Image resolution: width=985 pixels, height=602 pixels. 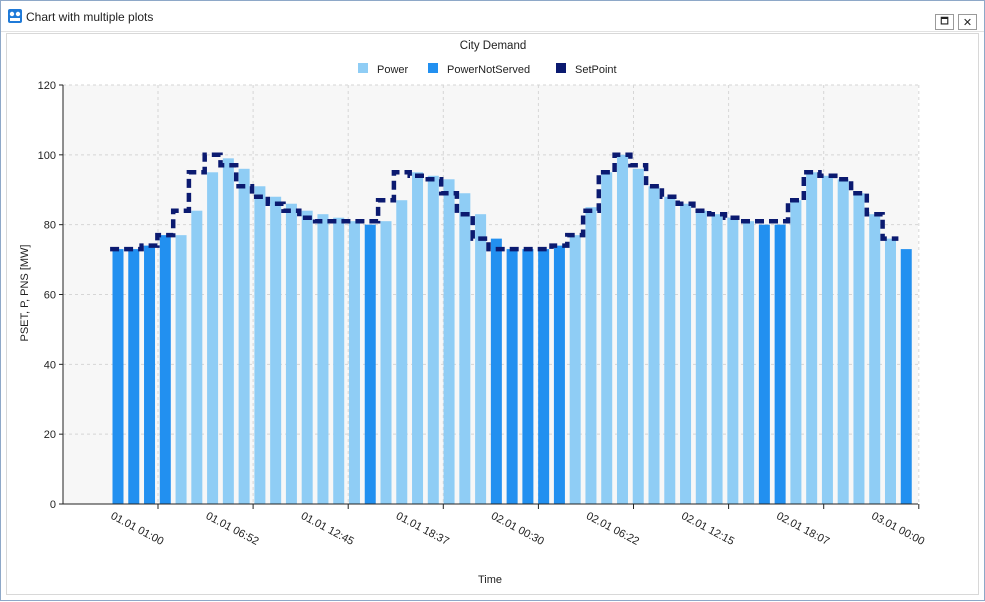 I want to click on legend-label-powernotserved: PowerNotServed, so click(x=488, y=70).